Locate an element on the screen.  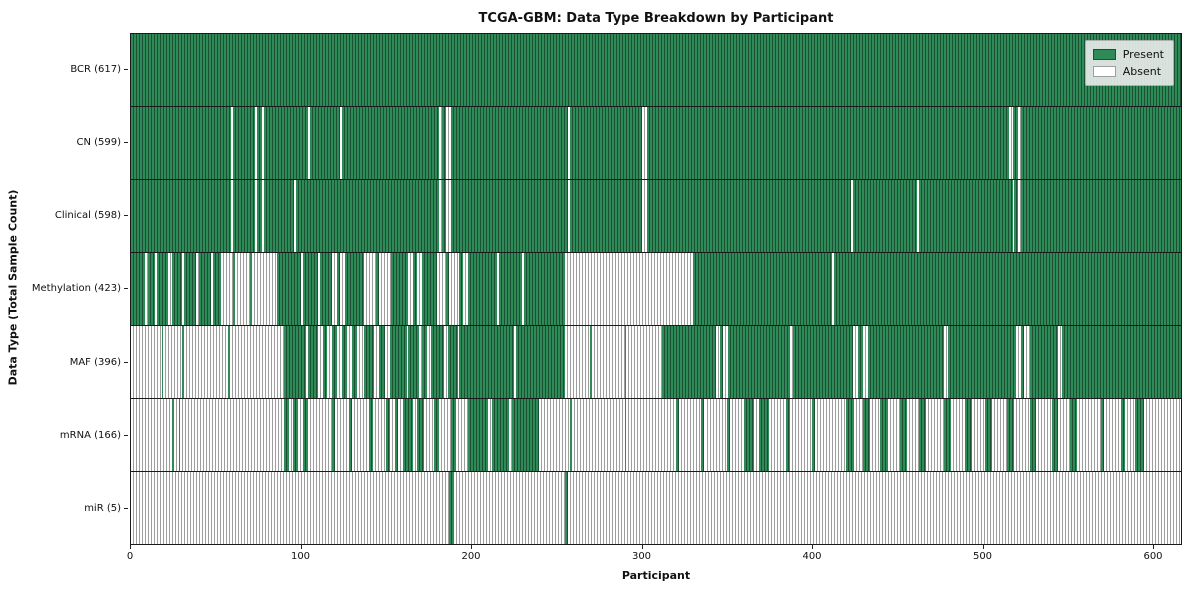
x-axis: 0 100 200 300 400 500 600 is located at coordinates (654, 556).